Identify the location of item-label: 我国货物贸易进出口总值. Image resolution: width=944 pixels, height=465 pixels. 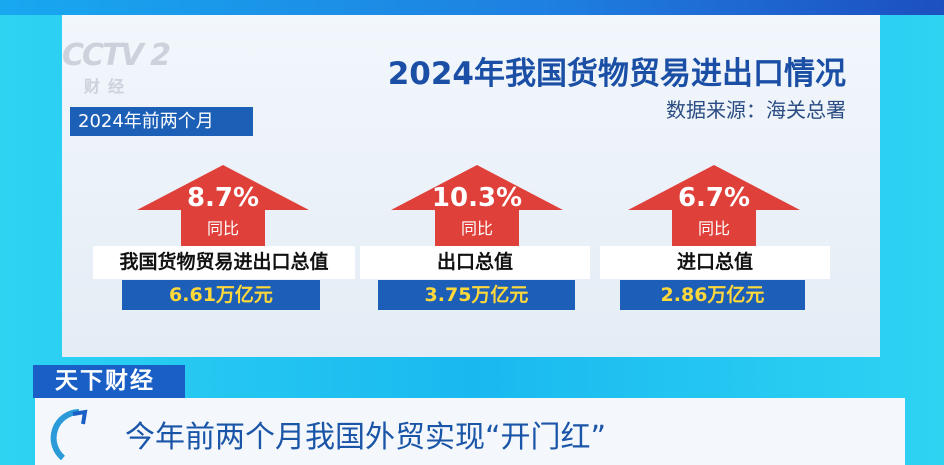
(224, 262).